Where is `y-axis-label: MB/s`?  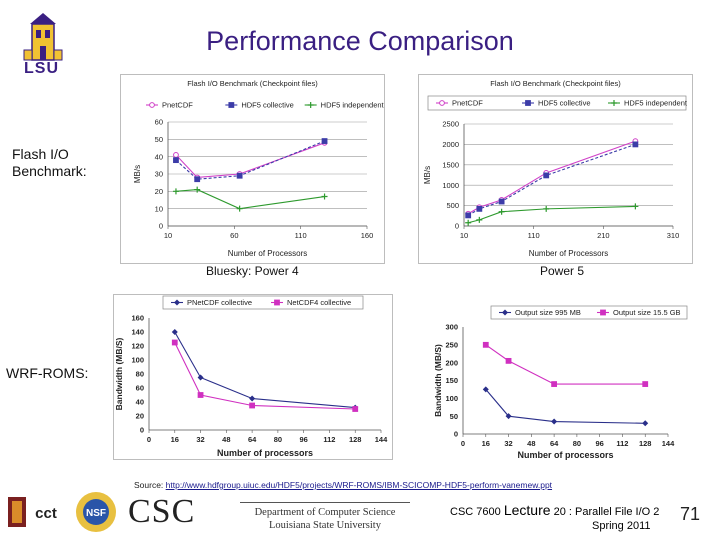
y-axis-label: MB/s is located at coordinates (137, 174).